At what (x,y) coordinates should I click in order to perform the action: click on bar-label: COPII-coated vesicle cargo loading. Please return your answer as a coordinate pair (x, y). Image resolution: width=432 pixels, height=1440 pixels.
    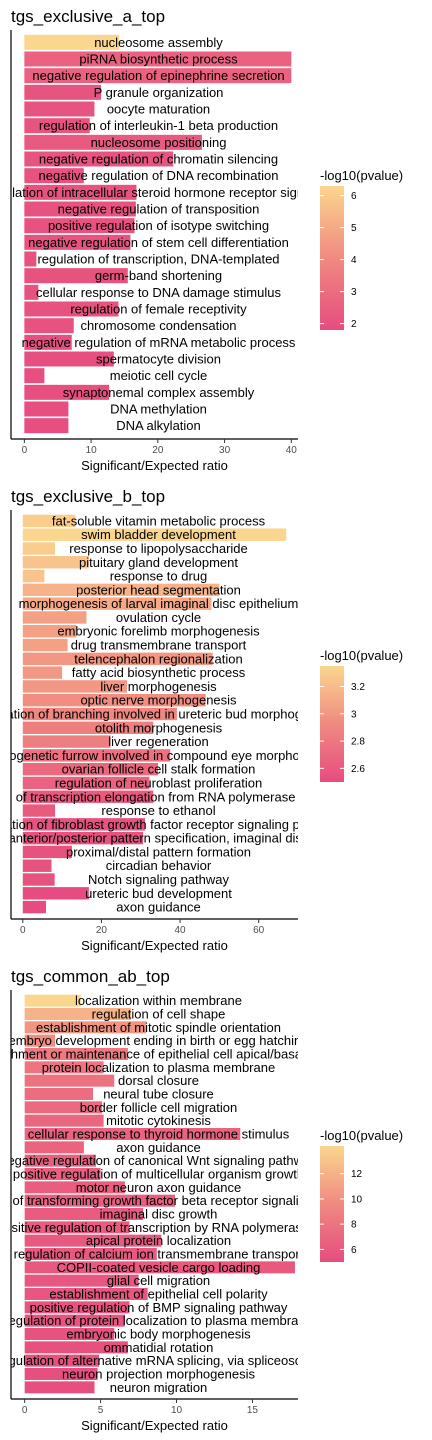
    Looking at the image, I should click on (159, 1267).